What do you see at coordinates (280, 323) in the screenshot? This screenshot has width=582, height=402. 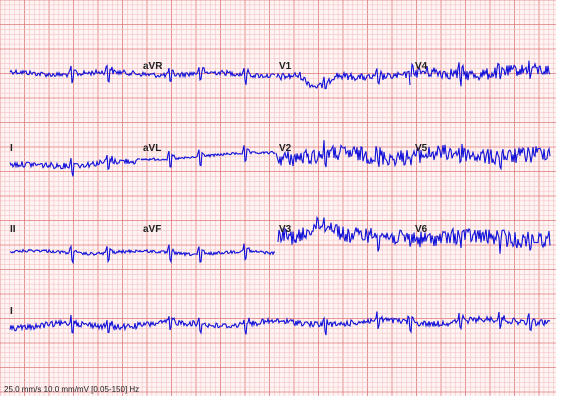 I see `trace-row4-rhythm` at bounding box center [280, 323].